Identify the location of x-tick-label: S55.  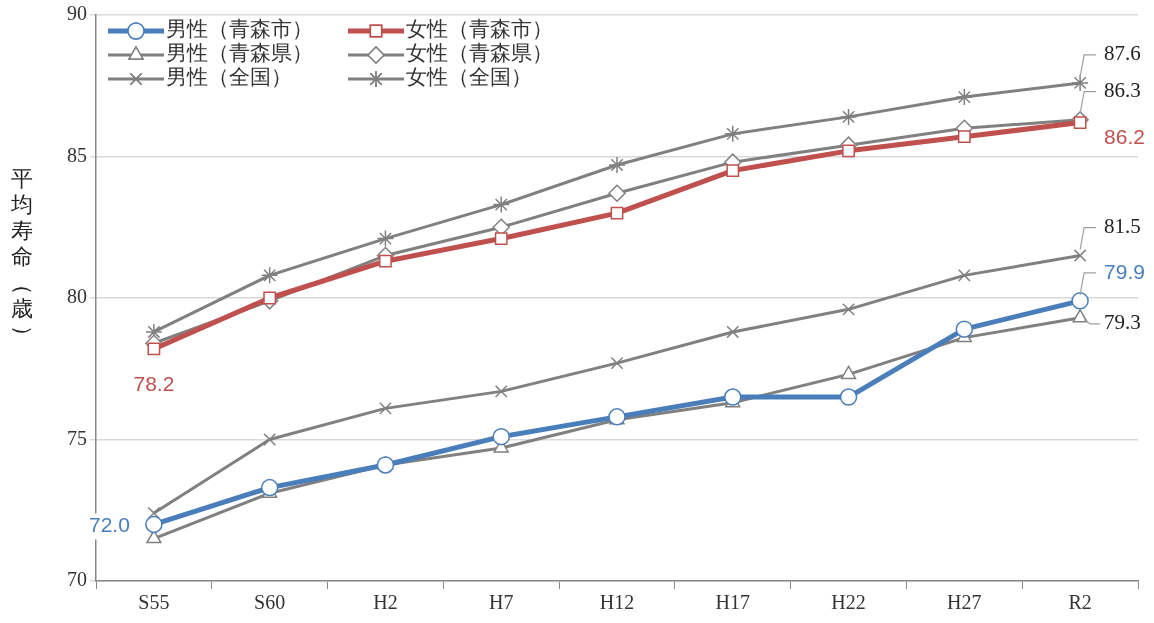
(154, 602).